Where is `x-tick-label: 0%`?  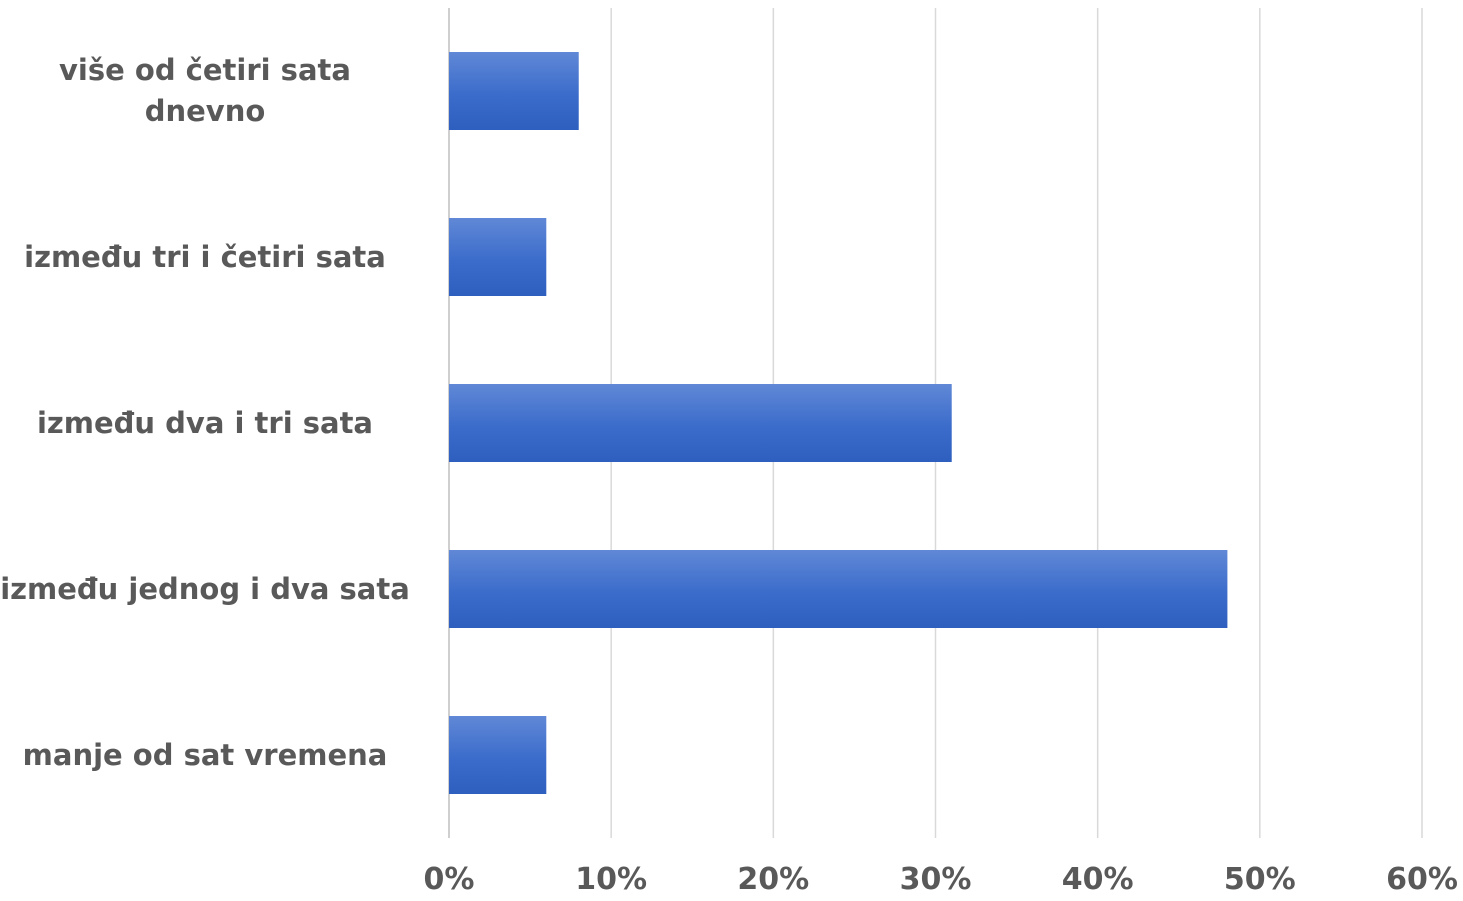 x-tick-label: 0% is located at coordinates (449, 879).